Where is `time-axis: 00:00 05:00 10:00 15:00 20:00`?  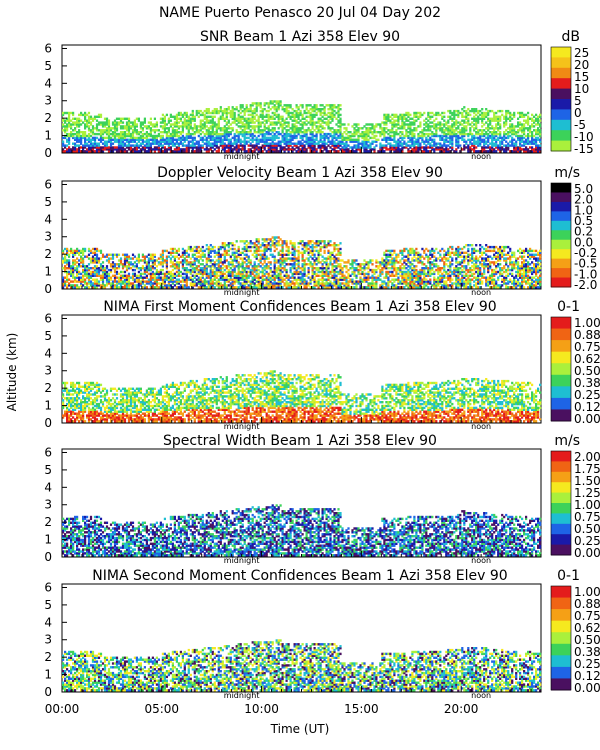
time-axis: 00:00 05:00 10:00 15:00 20:00 is located at coordinates (262, 709).